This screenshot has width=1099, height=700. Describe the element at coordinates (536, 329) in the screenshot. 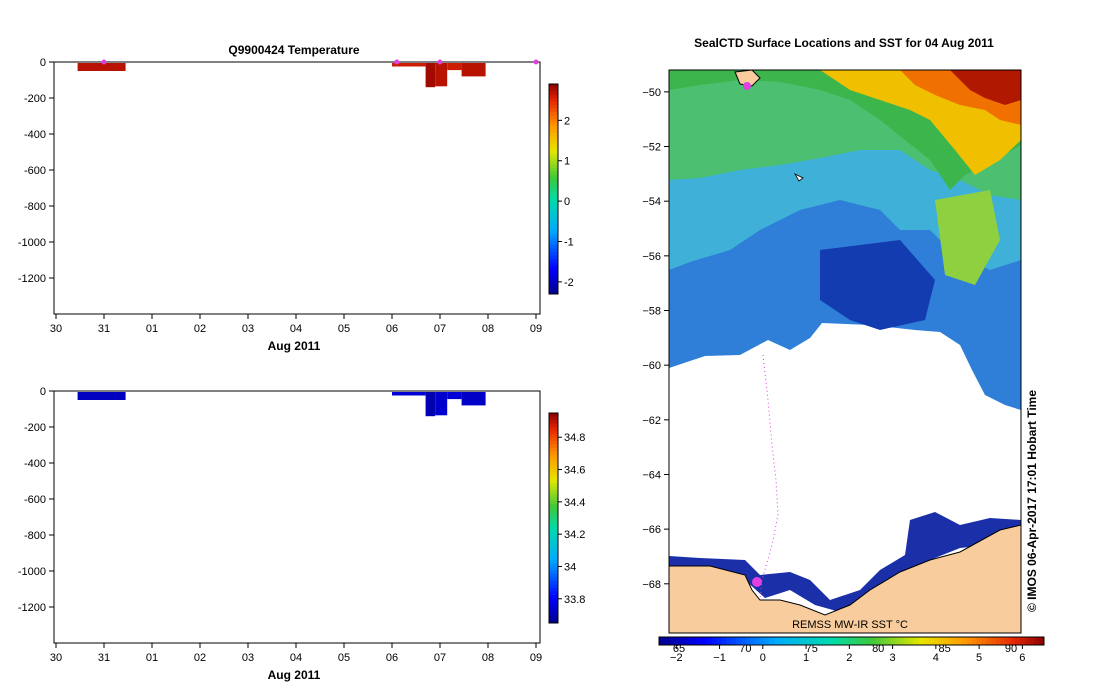

I see `temperature-x-tick-label: 09` at that location.